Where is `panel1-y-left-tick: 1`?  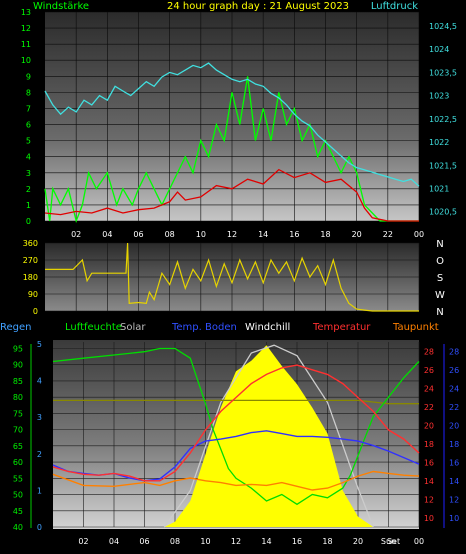 panel1-y-left-tick: 1 is located at coordinates (28, 205).